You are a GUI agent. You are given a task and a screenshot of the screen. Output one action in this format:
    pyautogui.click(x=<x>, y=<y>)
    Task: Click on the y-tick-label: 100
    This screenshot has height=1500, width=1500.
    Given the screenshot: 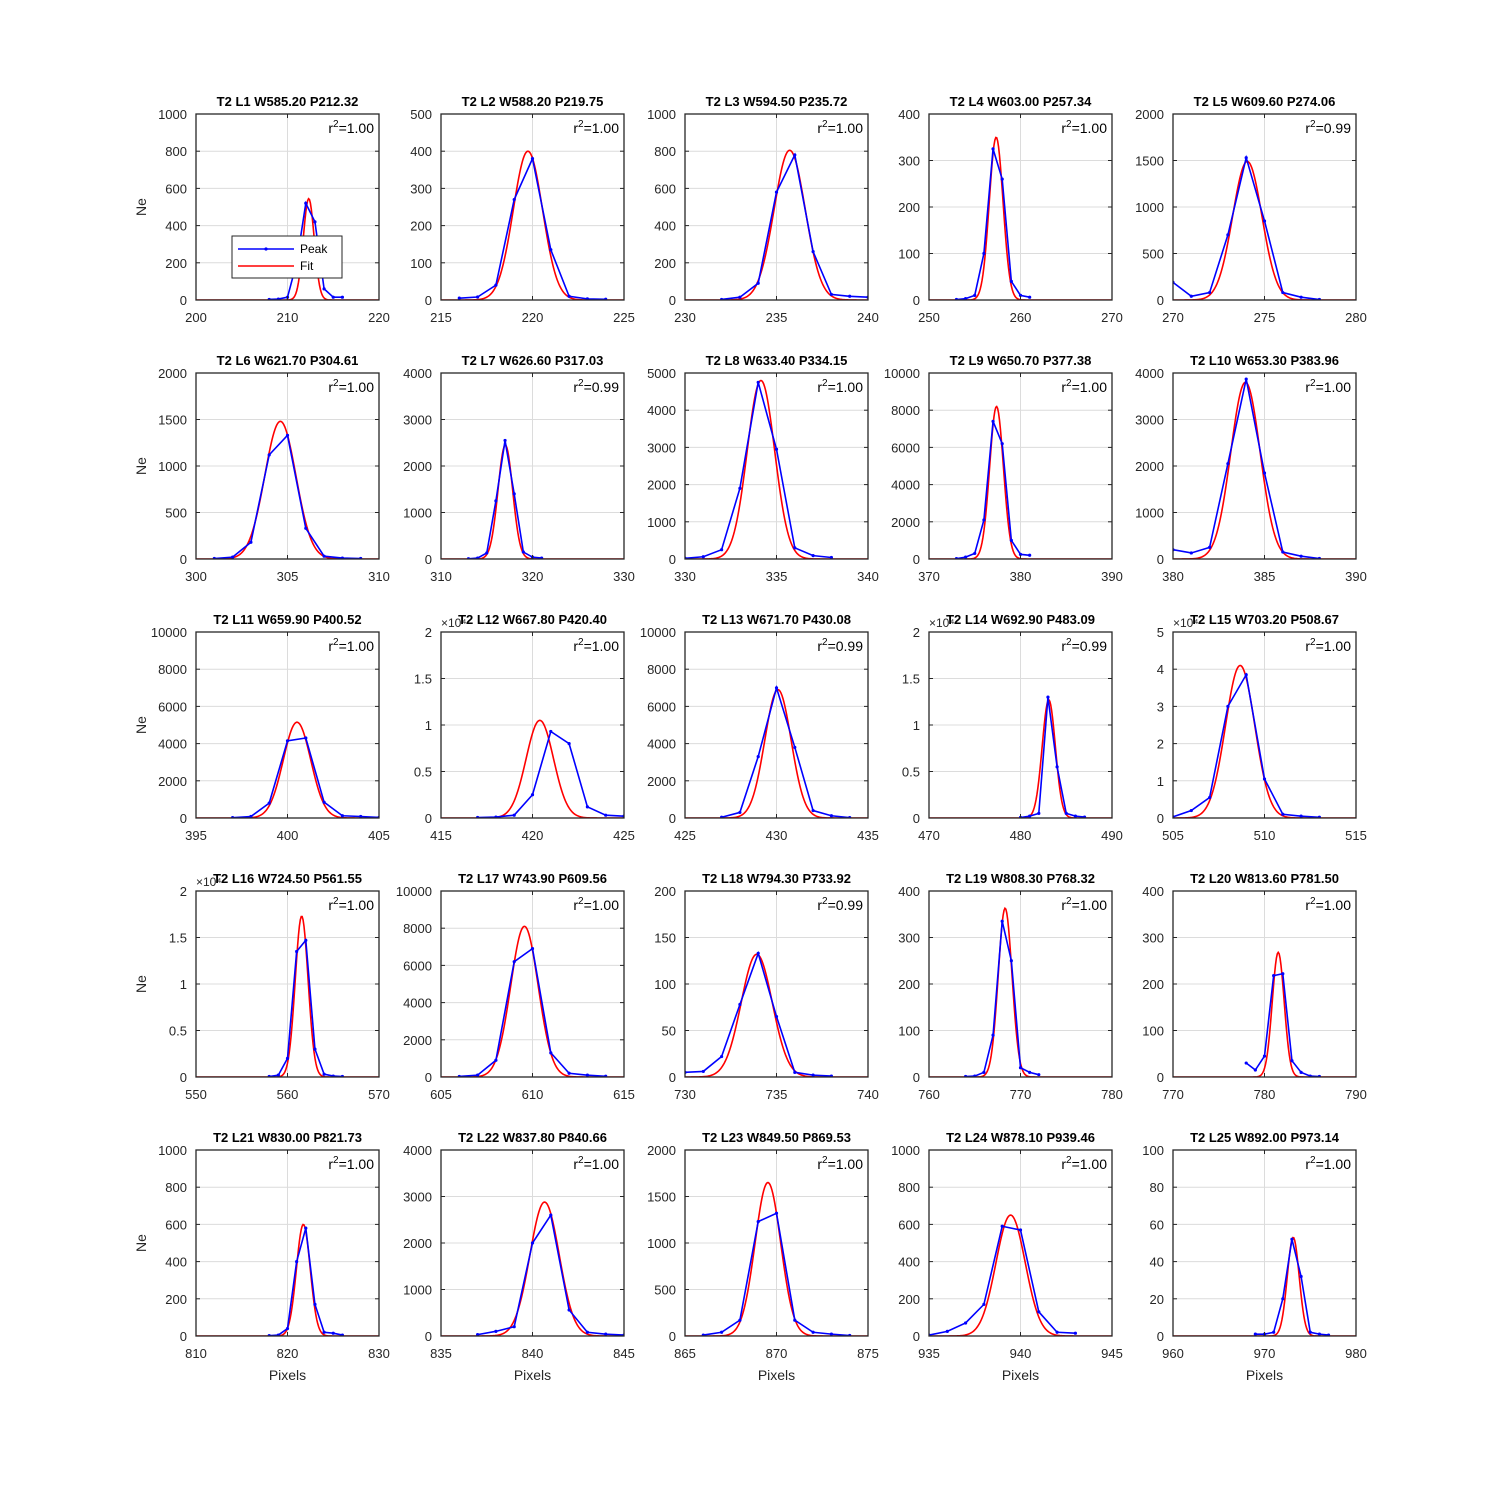 What is the action you would take?
    pyautogui.click(x=421, y=263)
    